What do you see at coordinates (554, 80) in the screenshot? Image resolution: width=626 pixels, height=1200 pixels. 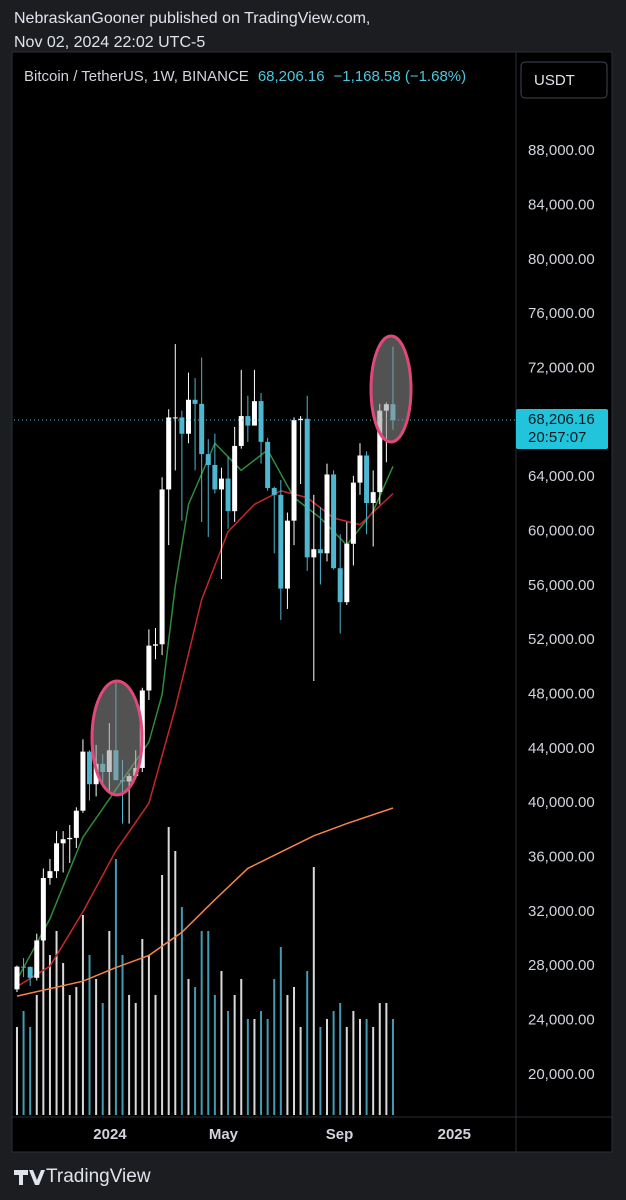 I see `currency: USDT` at bounding box center [554, 80].